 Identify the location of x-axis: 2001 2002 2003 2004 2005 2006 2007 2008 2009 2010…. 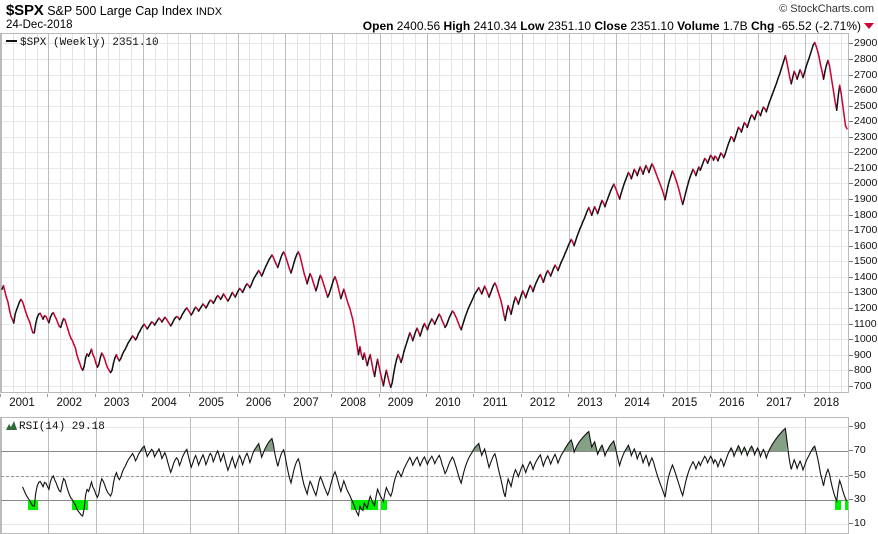
(424, 404).